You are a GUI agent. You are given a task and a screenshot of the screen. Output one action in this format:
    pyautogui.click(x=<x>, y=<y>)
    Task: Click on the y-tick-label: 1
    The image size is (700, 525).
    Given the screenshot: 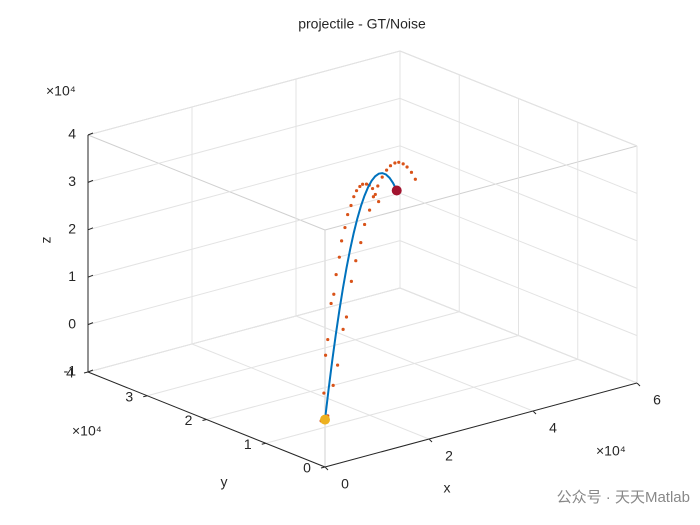 What is the action you would take?
    pyautogui.click(x=248, y=444)
    